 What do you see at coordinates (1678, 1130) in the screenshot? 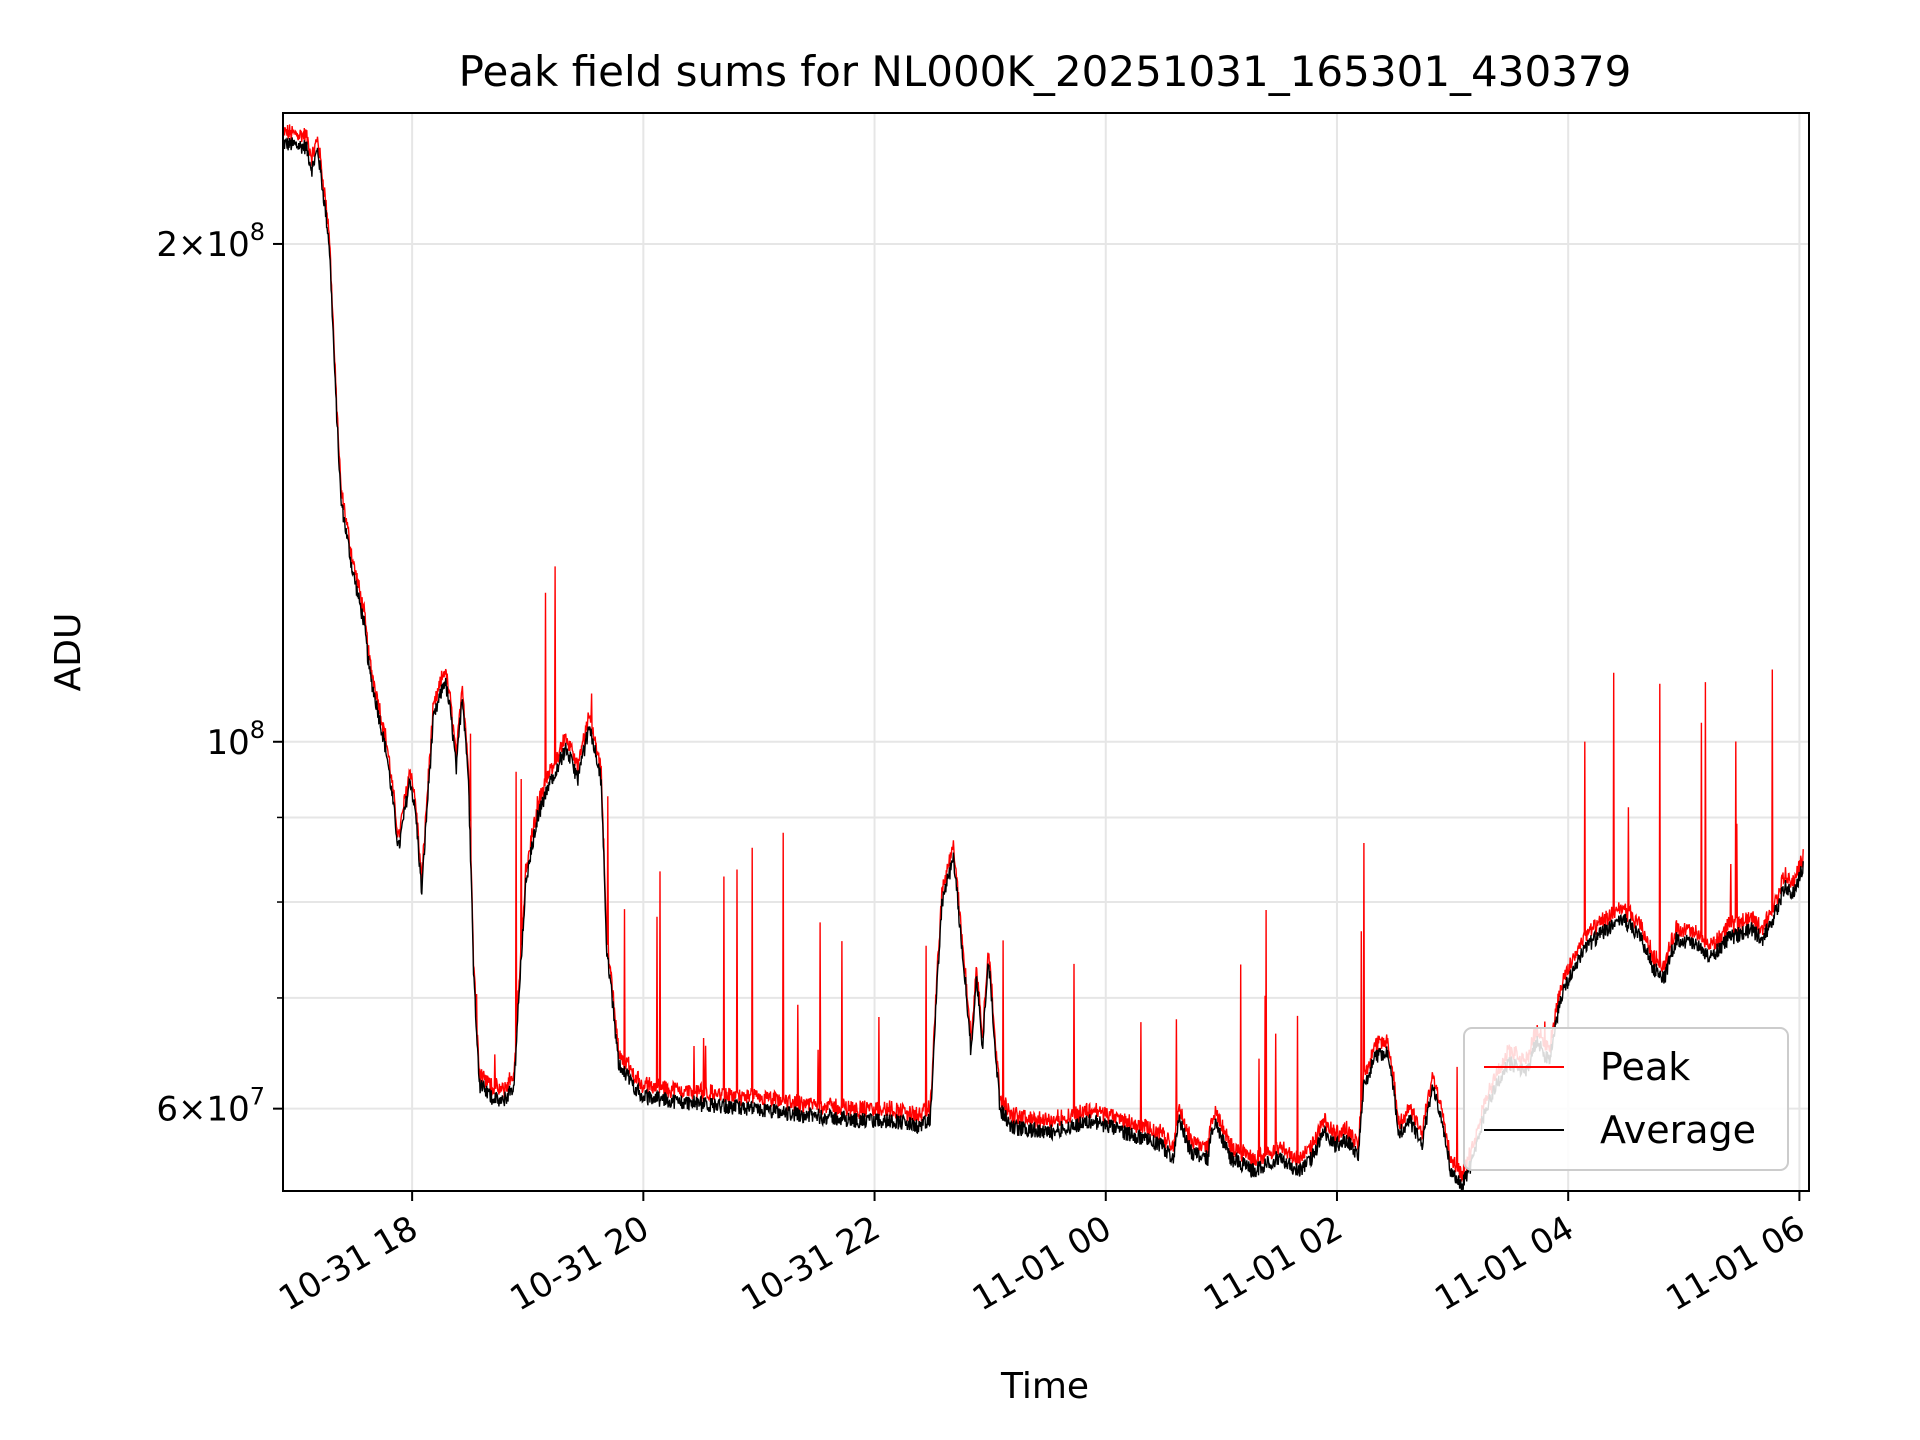
I see `legend-average-label: Average` at bounding box center [1678, 1130].